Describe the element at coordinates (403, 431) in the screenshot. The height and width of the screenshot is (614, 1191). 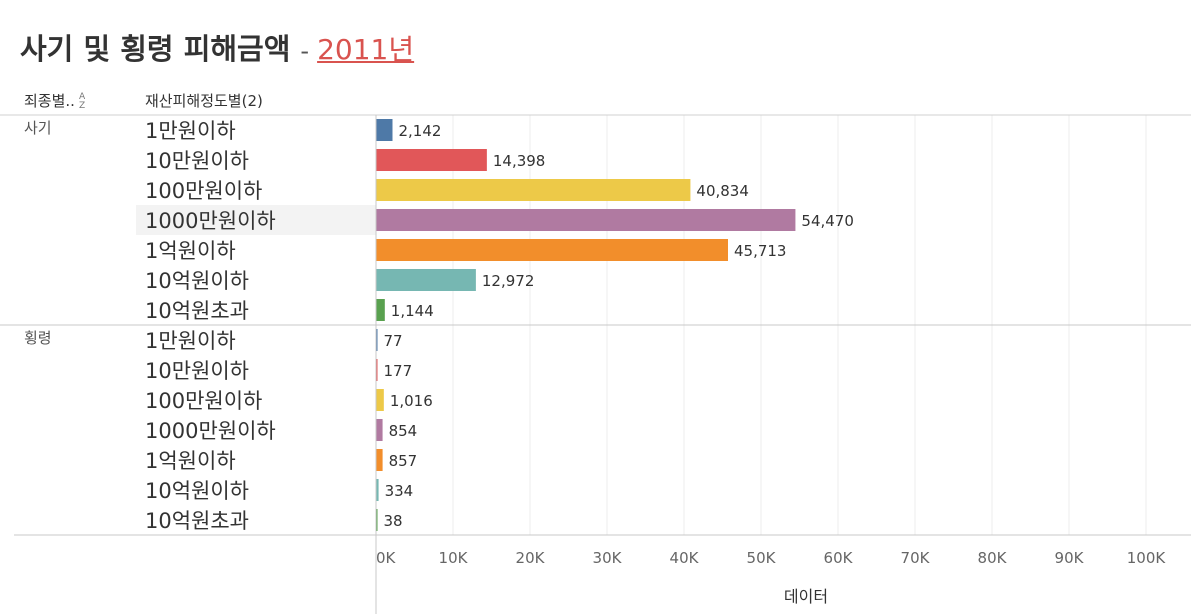
I see `data-label: 854` at that location.